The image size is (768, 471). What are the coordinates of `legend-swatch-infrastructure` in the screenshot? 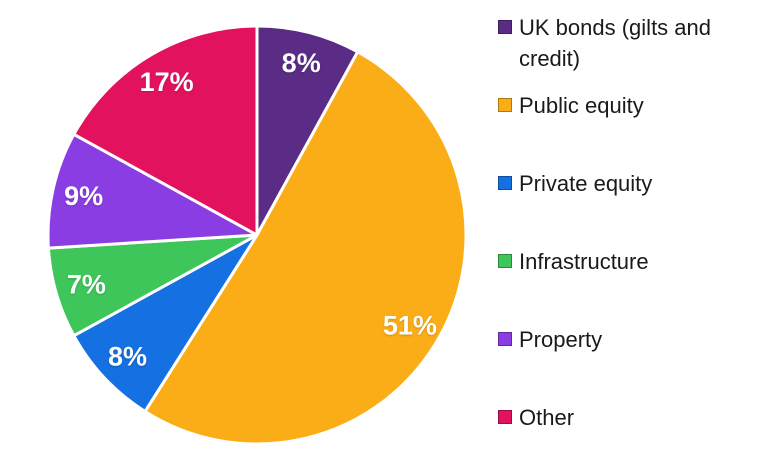 It's located at (505, 261).